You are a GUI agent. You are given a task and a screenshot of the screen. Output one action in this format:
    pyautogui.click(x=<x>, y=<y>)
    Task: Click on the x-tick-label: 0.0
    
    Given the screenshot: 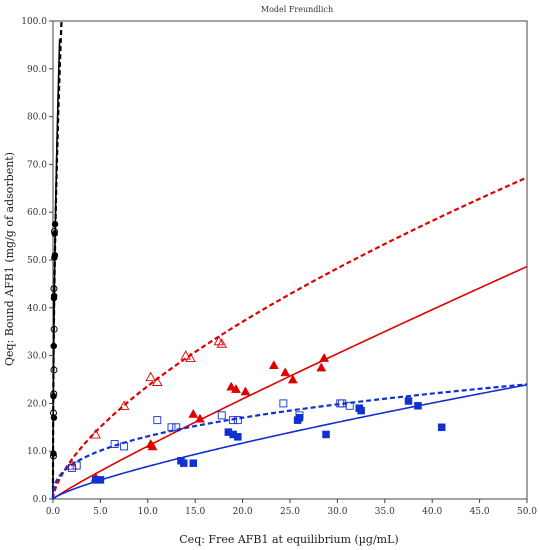 What is the action you would take?
    pyautogui.click(x=53, y=512)
    